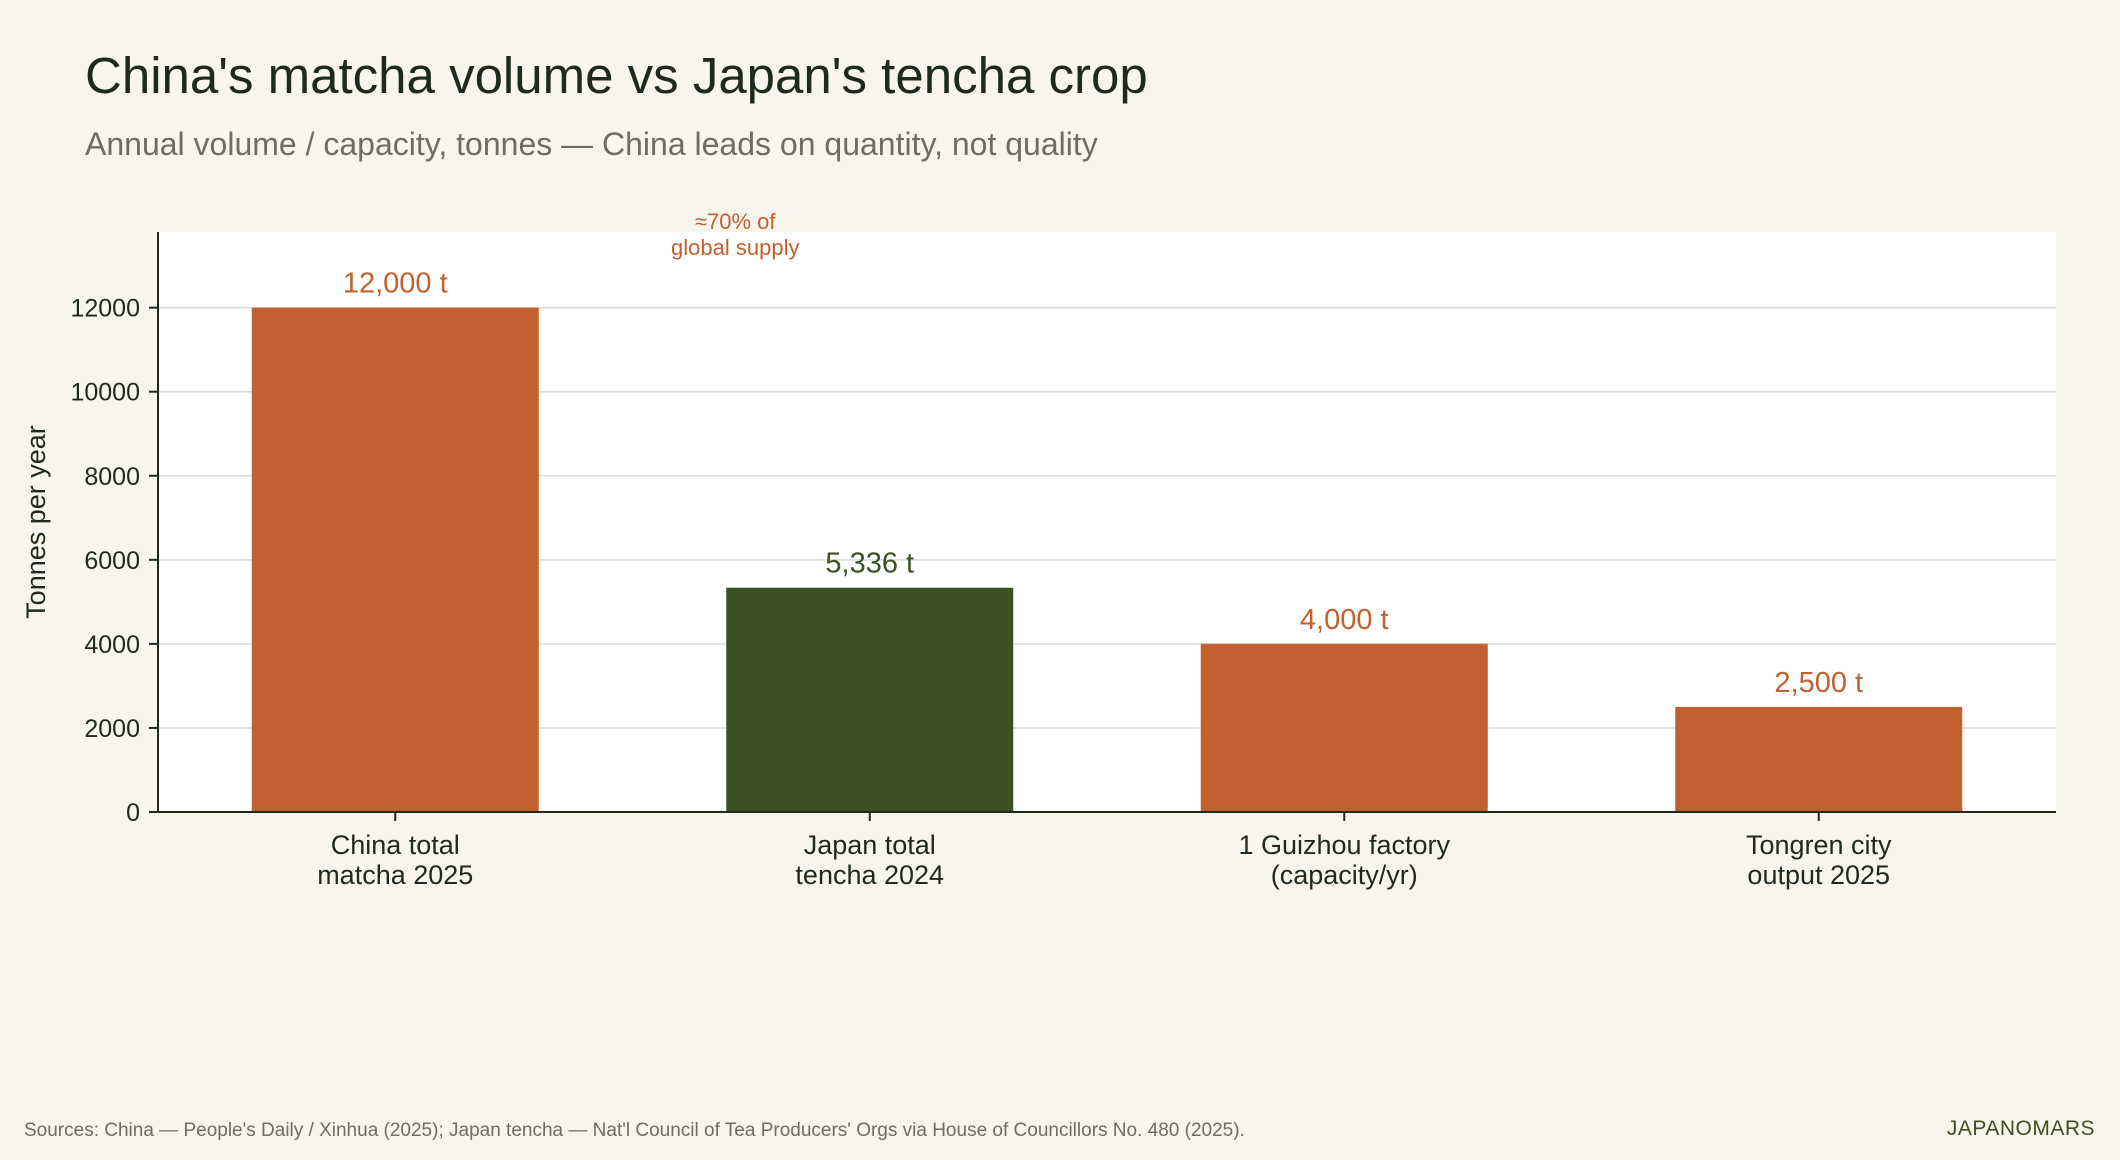 Image resolution: width=2120 pixels, height=1160 pixels. I want to click on y-tick-label: 2000, so click(112, 729).